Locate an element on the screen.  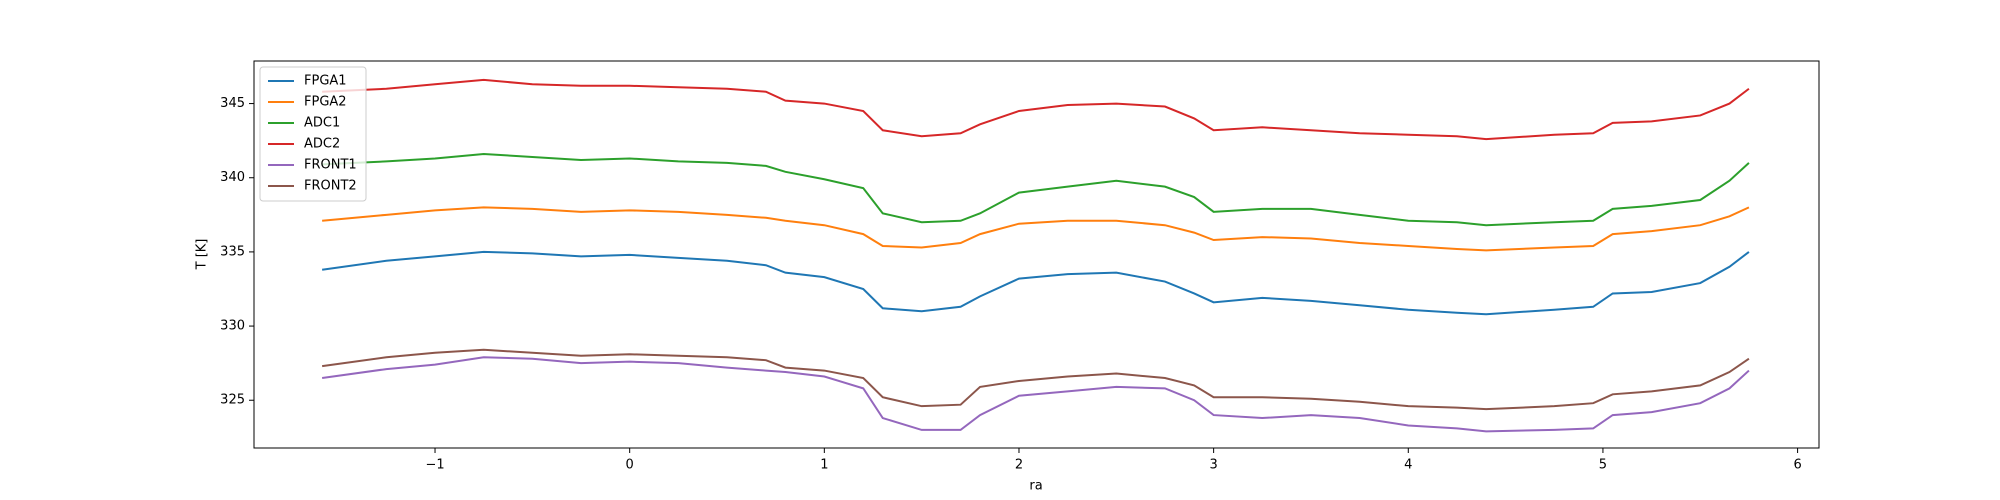
x-tick-label: 6 is located at coordinates (1797, 465).